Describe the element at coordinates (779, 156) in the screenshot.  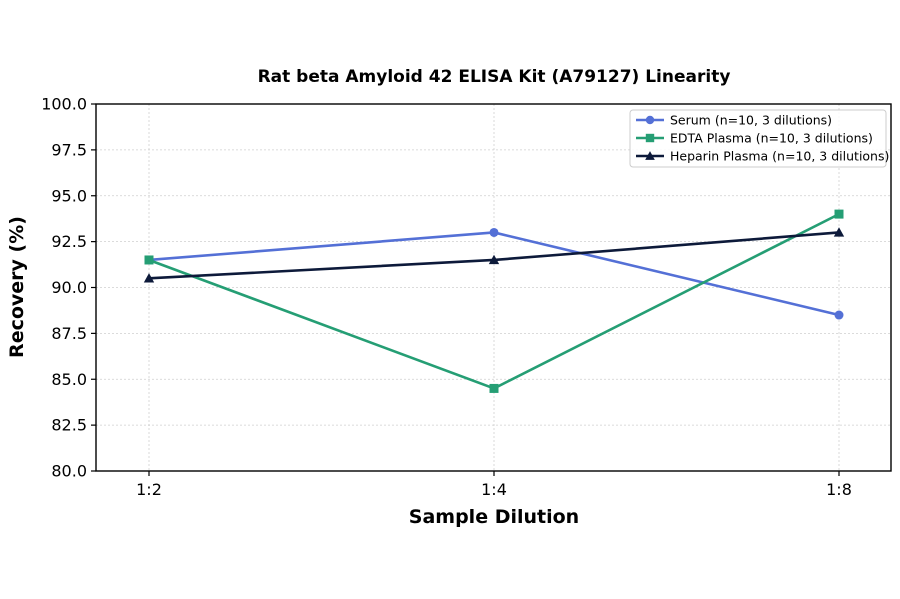
I see `legend-label: Heparin Plasma (n=10, 3 dilutions)` at that location.